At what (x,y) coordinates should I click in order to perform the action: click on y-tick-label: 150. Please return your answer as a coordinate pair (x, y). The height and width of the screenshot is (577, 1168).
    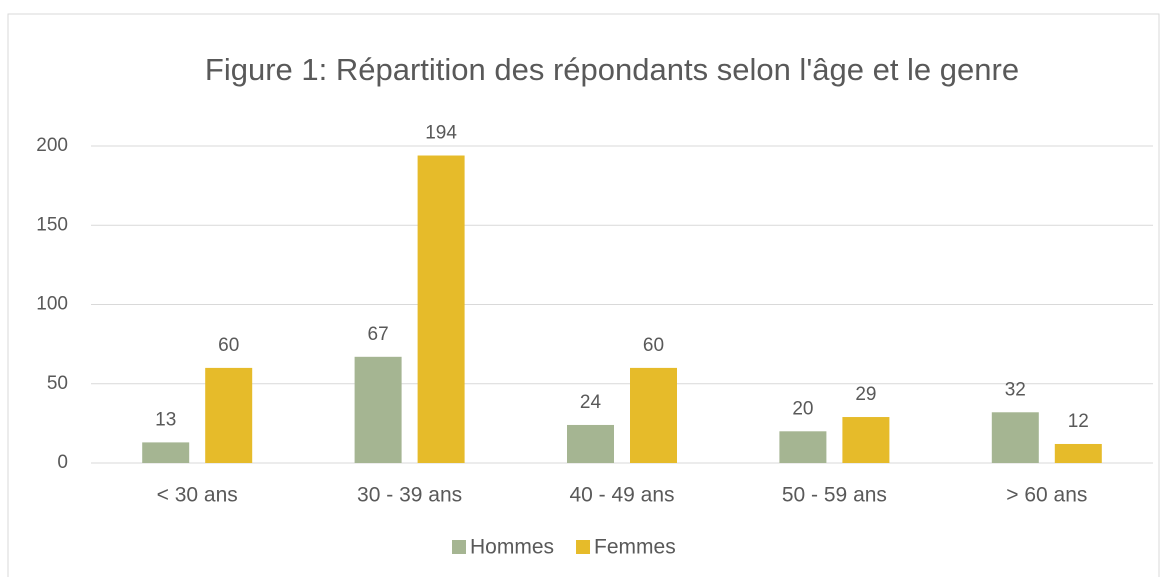
    Looking at the image, I should click on (52, 224).